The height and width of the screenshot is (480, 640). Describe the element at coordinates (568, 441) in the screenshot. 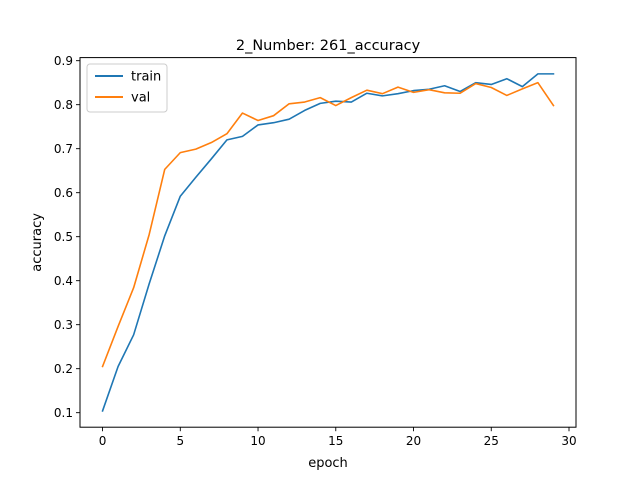

I see `x-tick-label: 30` at that location.